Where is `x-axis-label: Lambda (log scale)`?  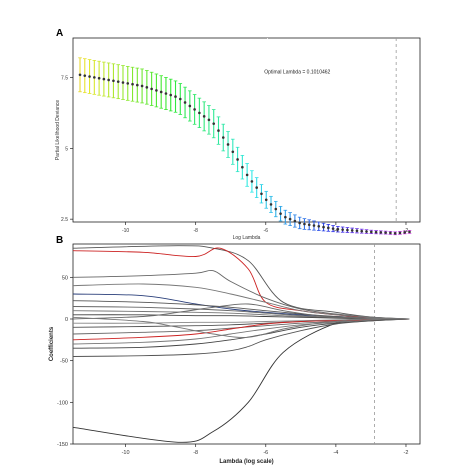
x-axis-label: Lambda (log scale) is located at coordinates (246, 462).